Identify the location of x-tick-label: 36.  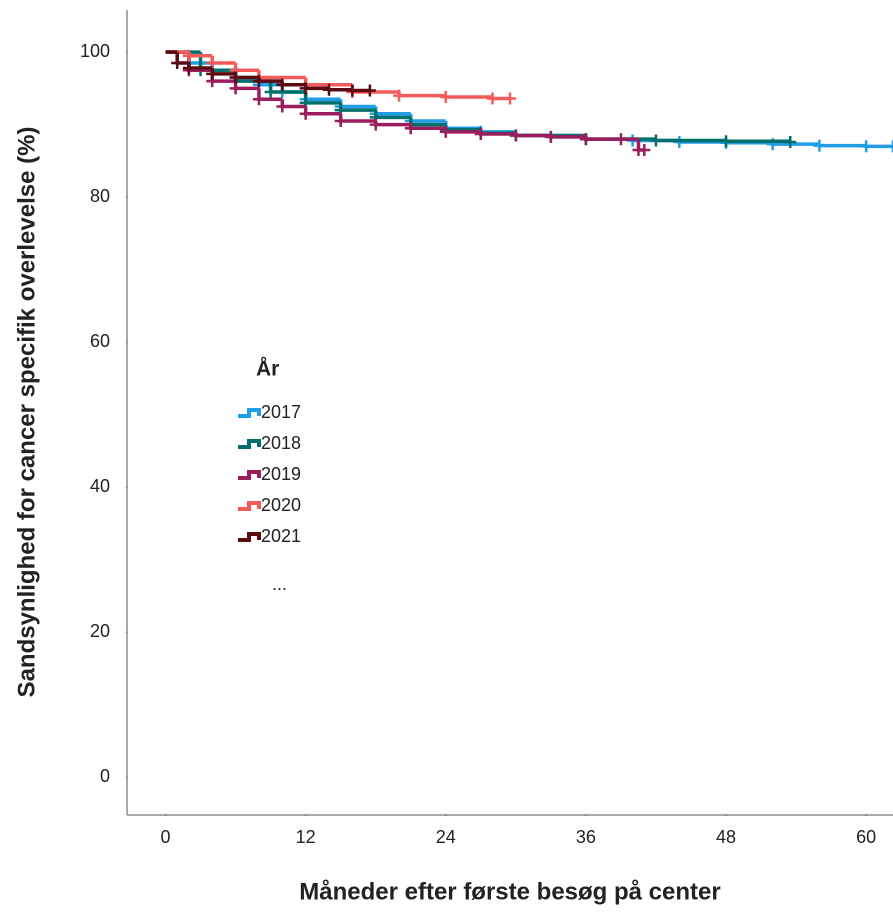
(586, 837).